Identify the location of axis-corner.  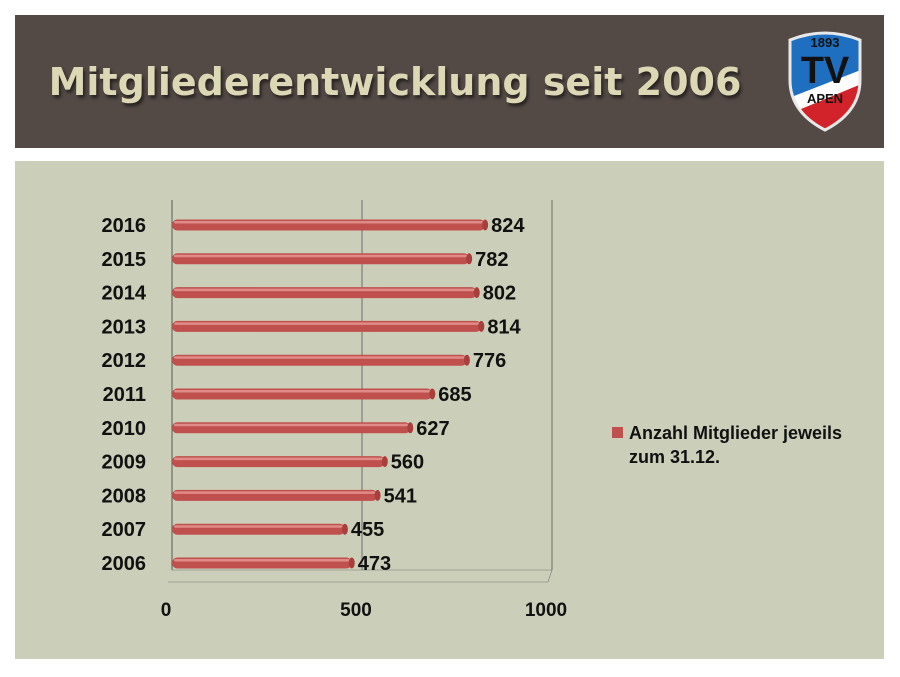
(550, 576).